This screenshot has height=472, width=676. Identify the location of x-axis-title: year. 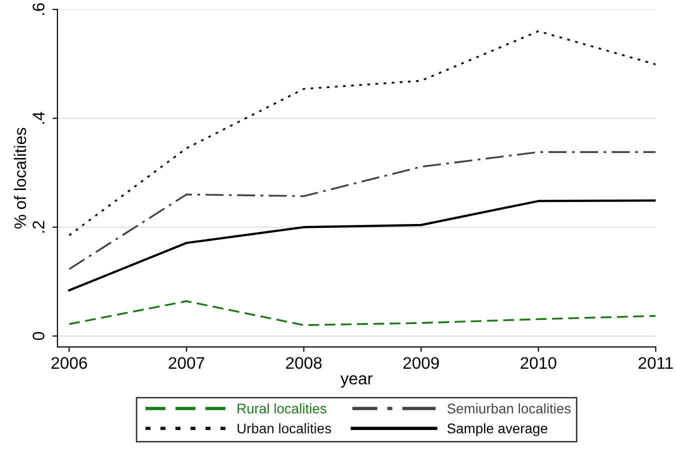
(356, 381).